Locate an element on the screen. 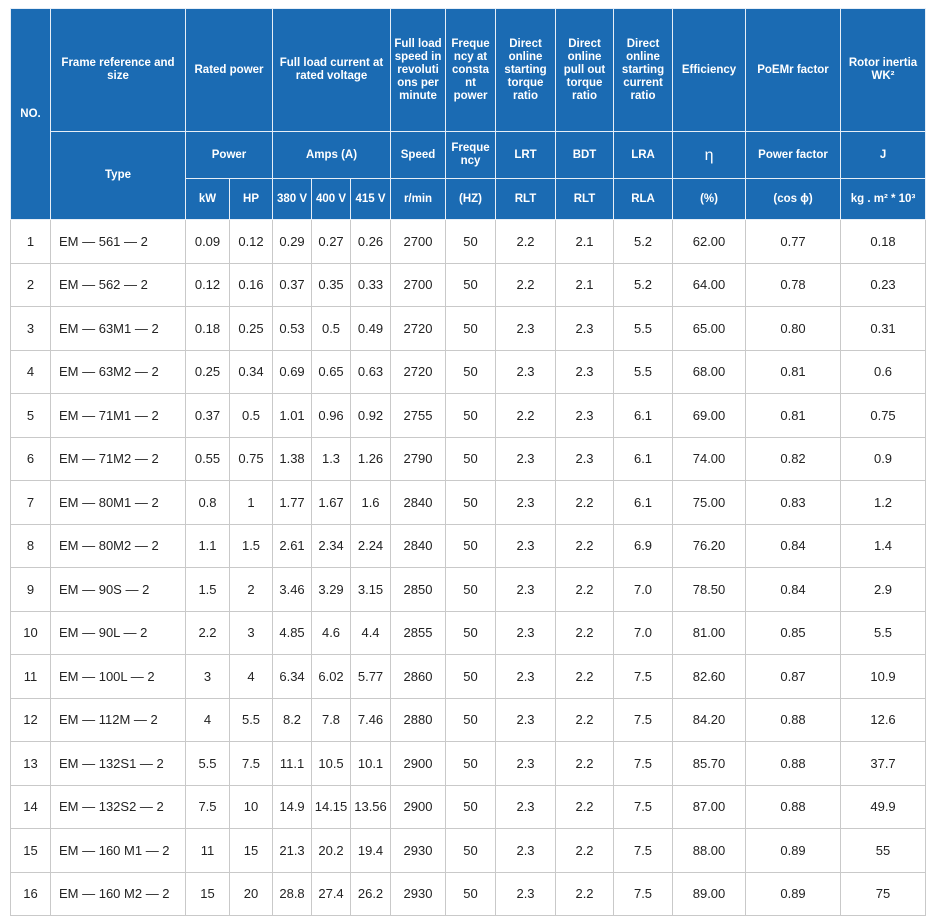  data-cell: 0.69 is located at coordinates (292, 371).